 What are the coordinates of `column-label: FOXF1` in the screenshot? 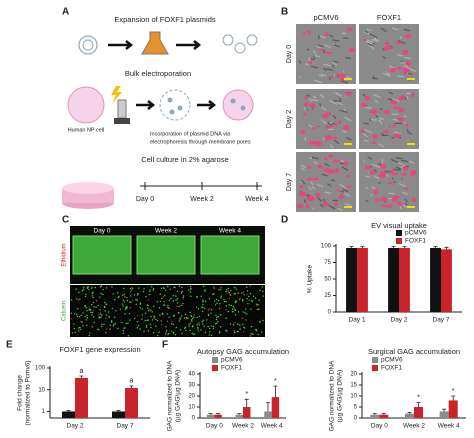 It's located at (389, 17).